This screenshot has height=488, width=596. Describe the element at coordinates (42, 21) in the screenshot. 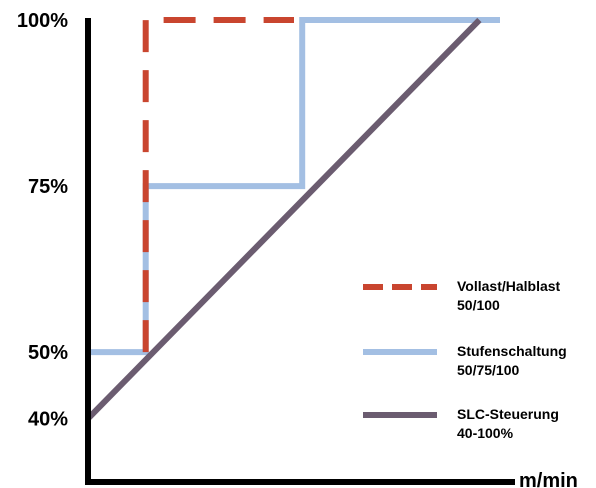

I see `y-tick-label: 100%` at that location.